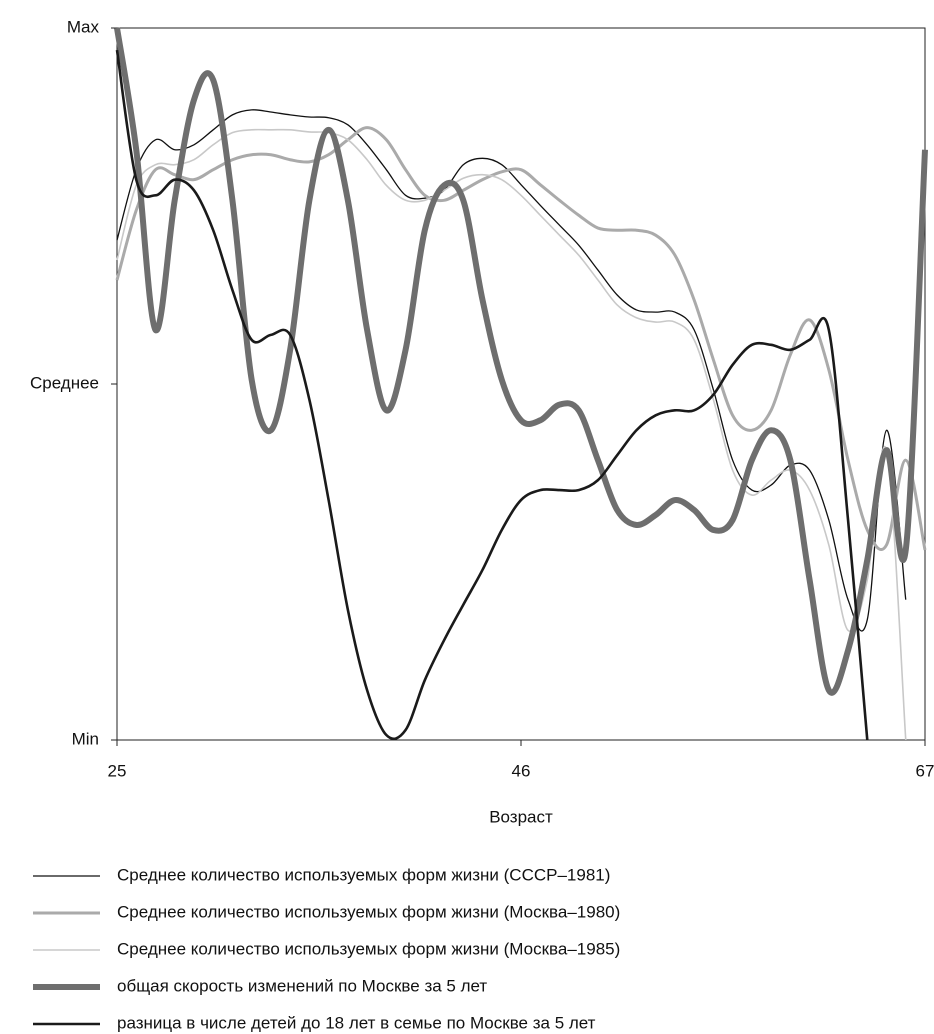  Describe the element at coordinates (925, 770) in the screenshot. I see `x-tick-label: 67` at that location.